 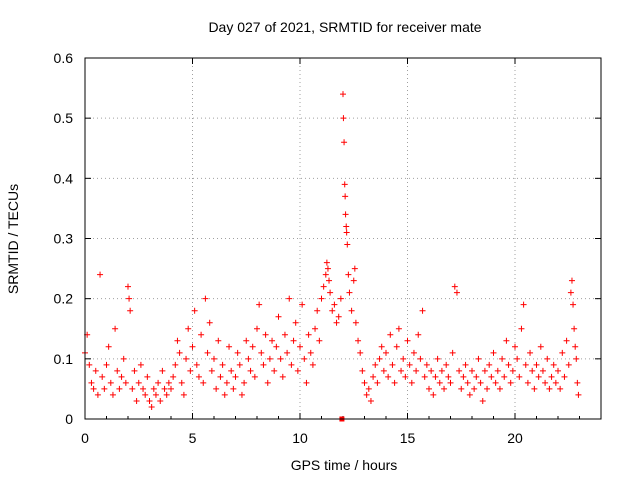 What do you see at coordinates (64, 239) in the screenshot?
I see `y-tick-label: 0.3` at bounding box center [64, 239].